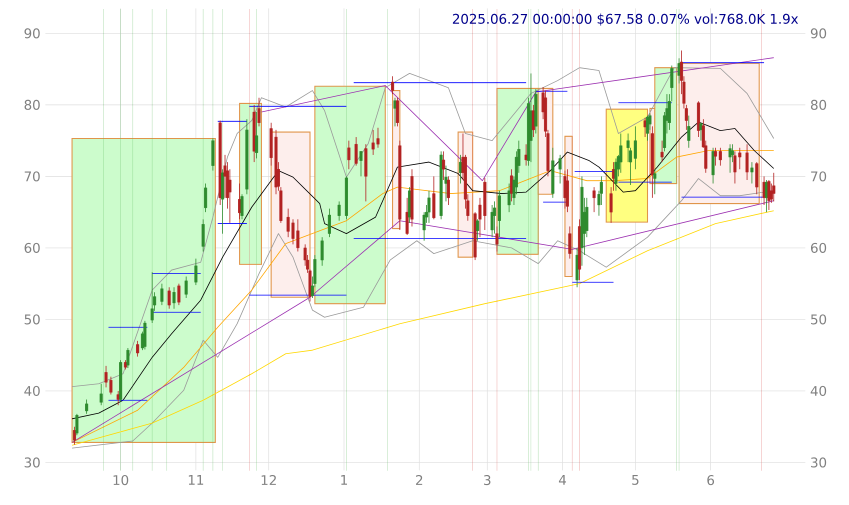  I want to click on x-tick-label: 6, so click(710, 480).